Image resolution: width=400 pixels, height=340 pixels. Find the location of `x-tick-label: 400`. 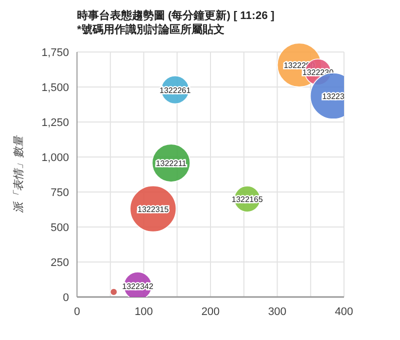

x-tick-label: 400 is located at coordinates (344, 312).